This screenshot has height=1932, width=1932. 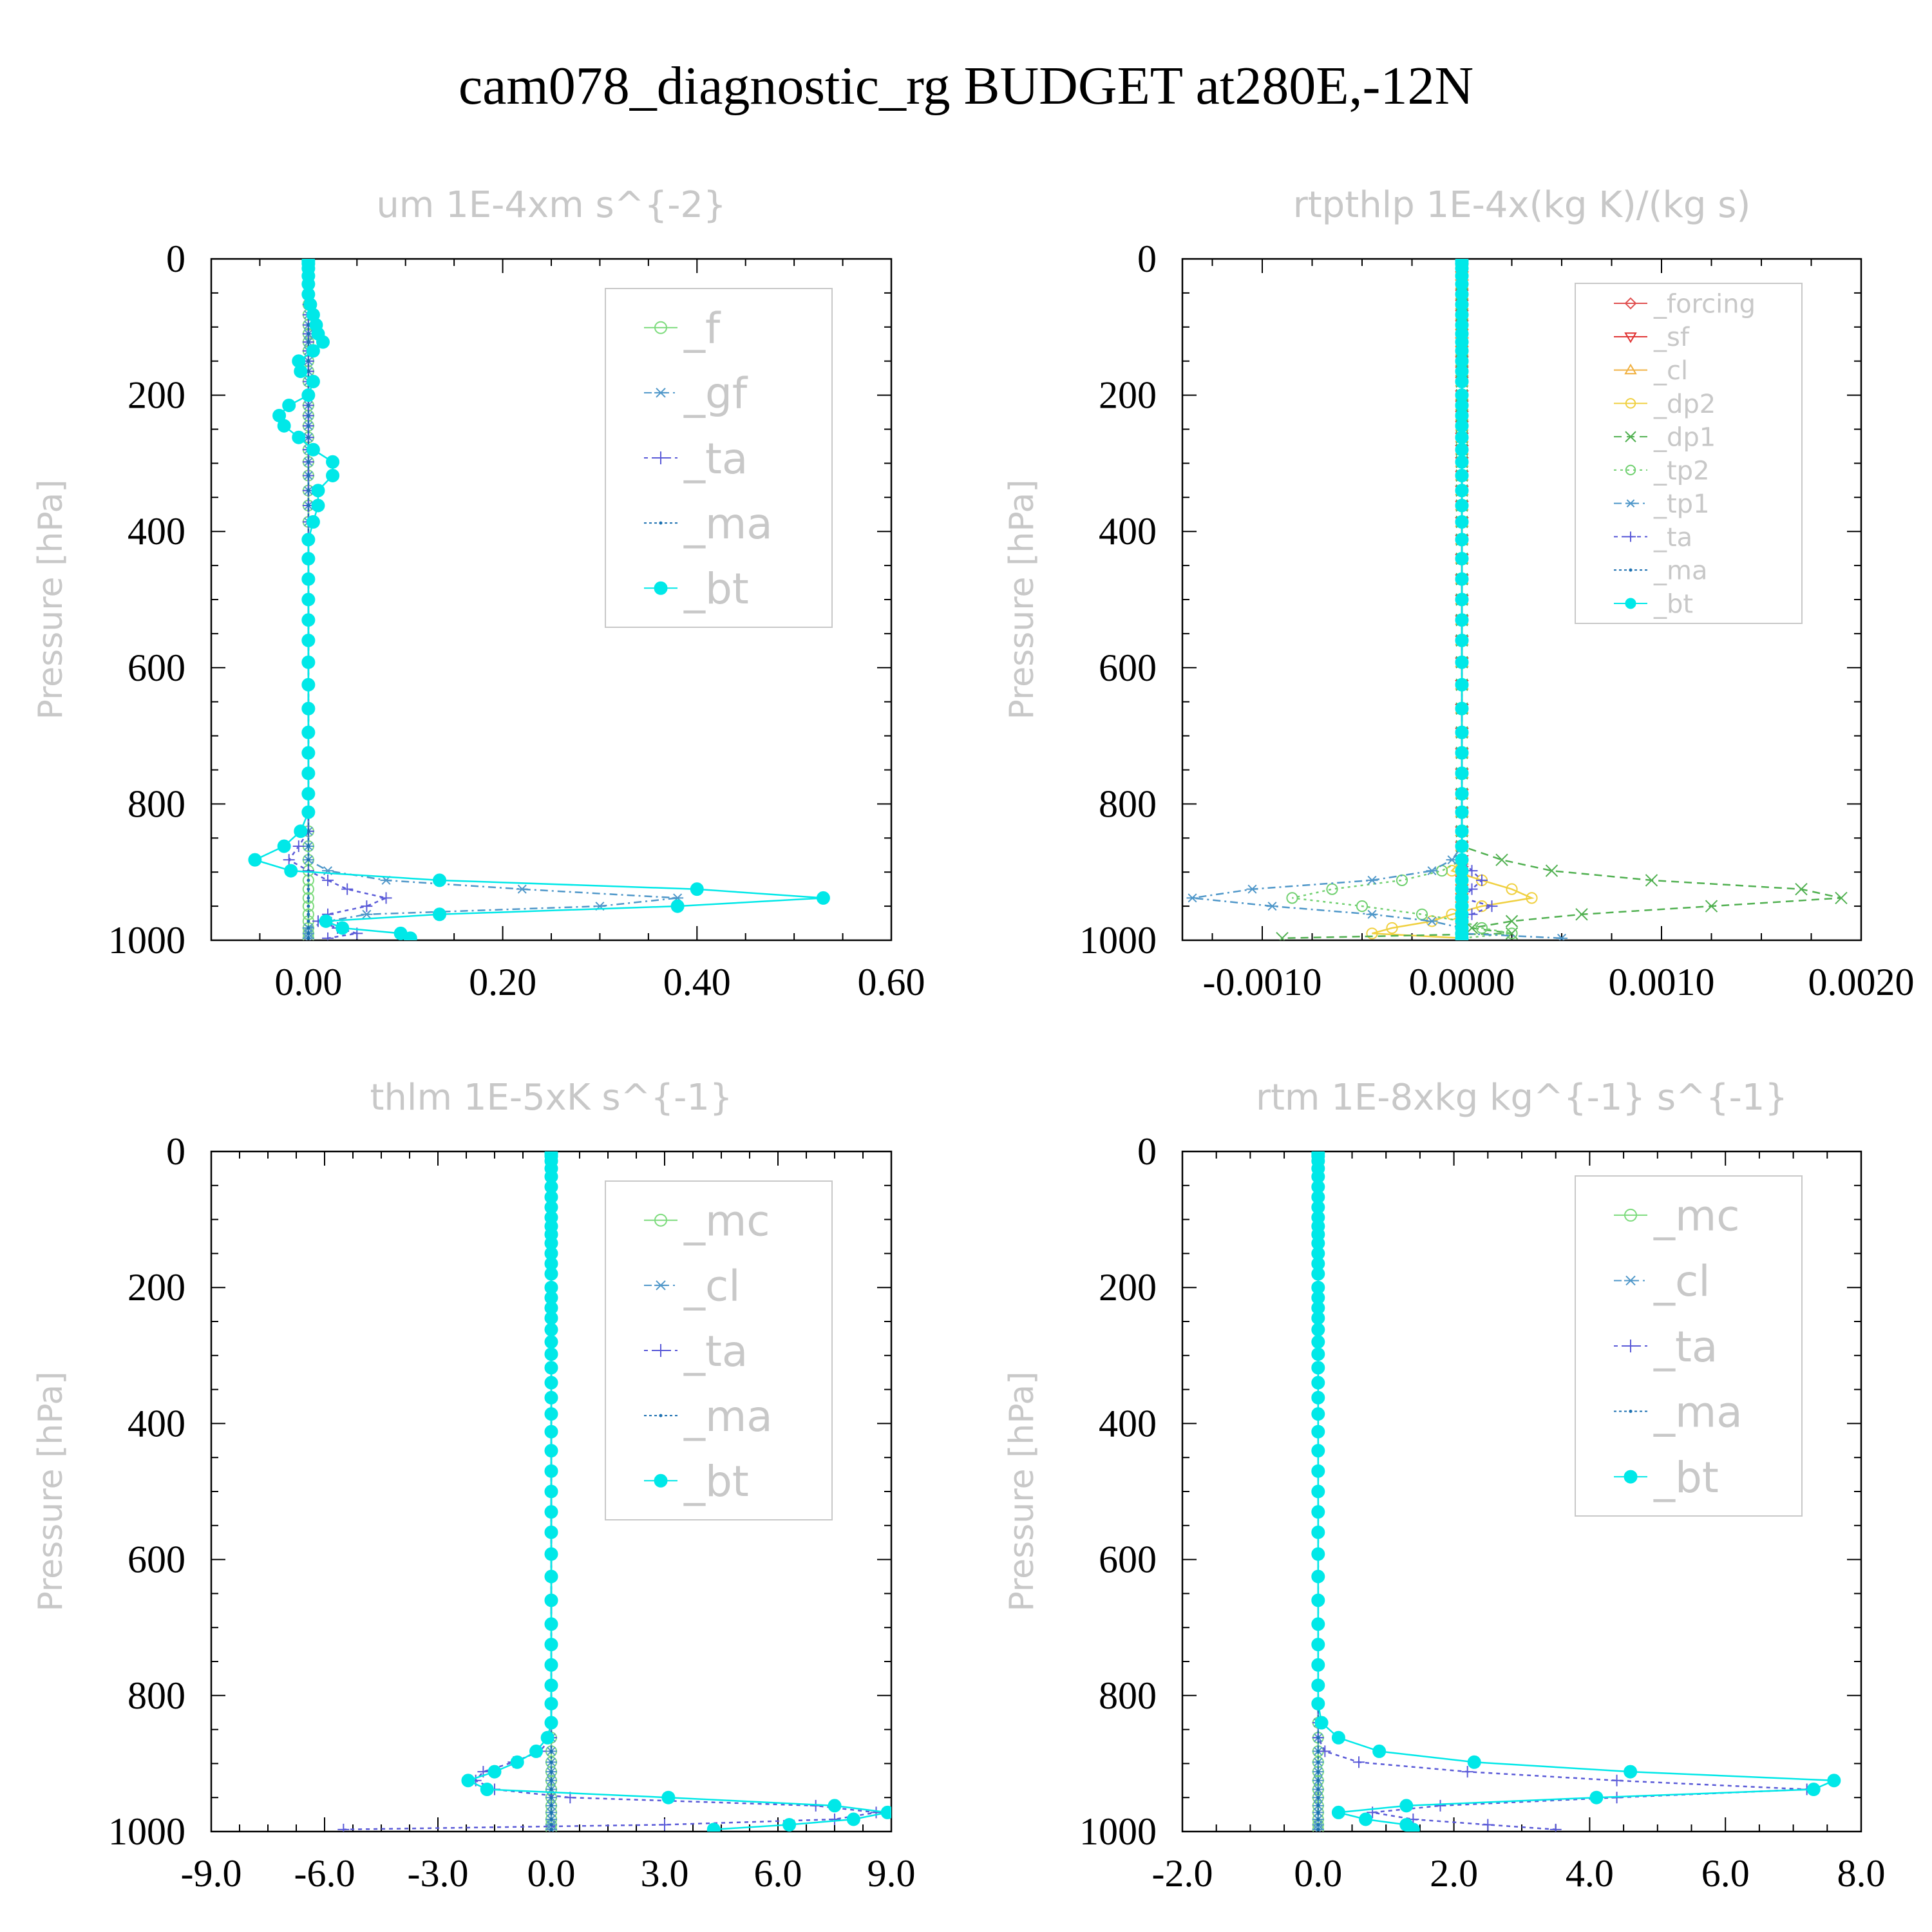 What do you see at coordinates (1022, 1492) in the screenshot?
I see `y-axis-label: Pressure [hPa]` at bounding box center [1022, 1492].